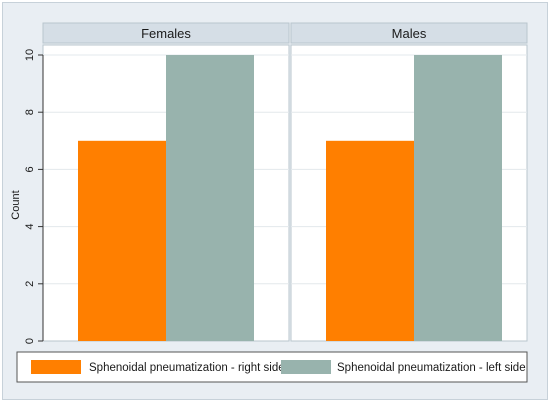  Describe the element at coordinates (30, 169) in the screenshot. I see `y-tick-label: 6` at that location.